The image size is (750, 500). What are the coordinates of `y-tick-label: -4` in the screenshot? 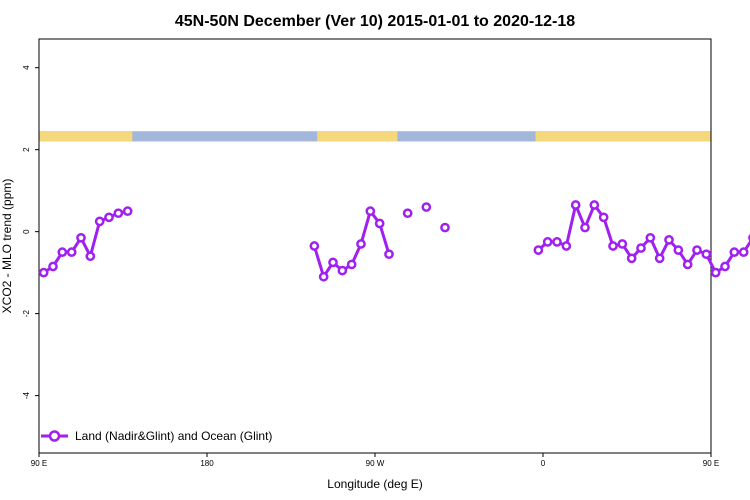 It's located at (26, 396).